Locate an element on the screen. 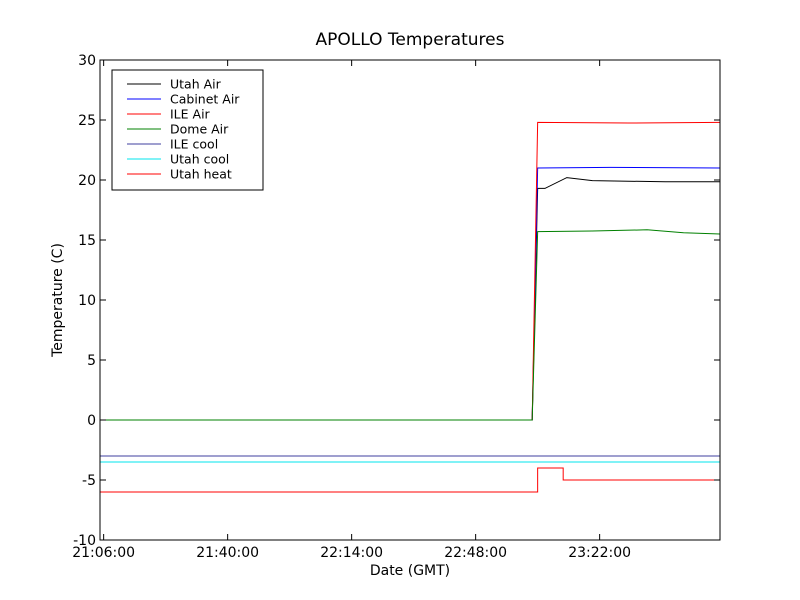 This screenshot has width=800, height=600. x-tick-label: 22:14:00 is located at coordinates (351, 553).